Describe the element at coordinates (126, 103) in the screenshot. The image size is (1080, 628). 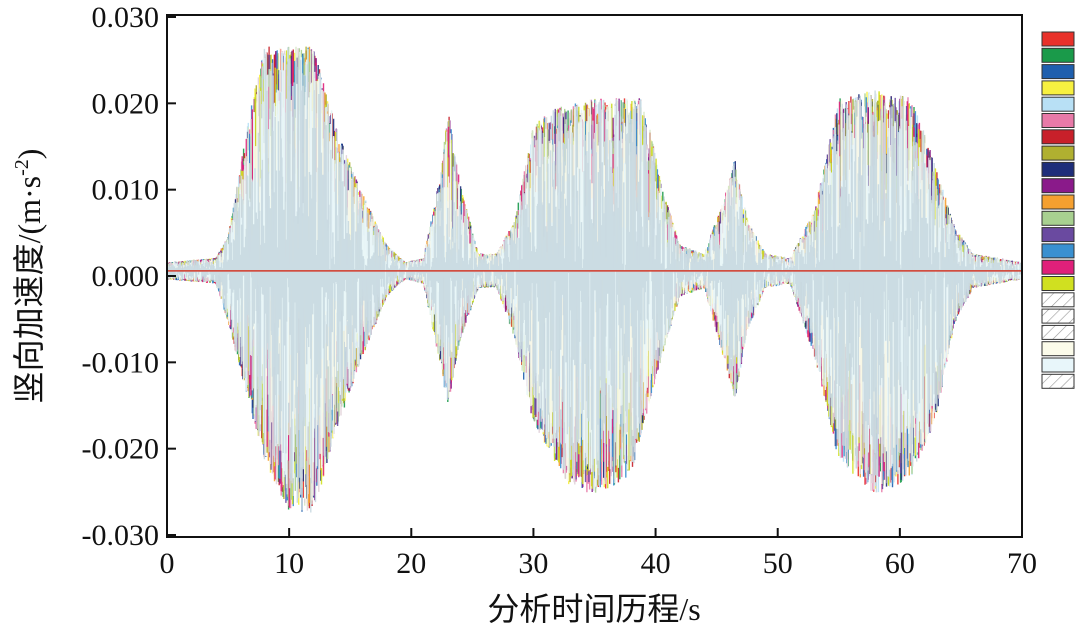
I see `y-tick-label: 0.020` at that location.